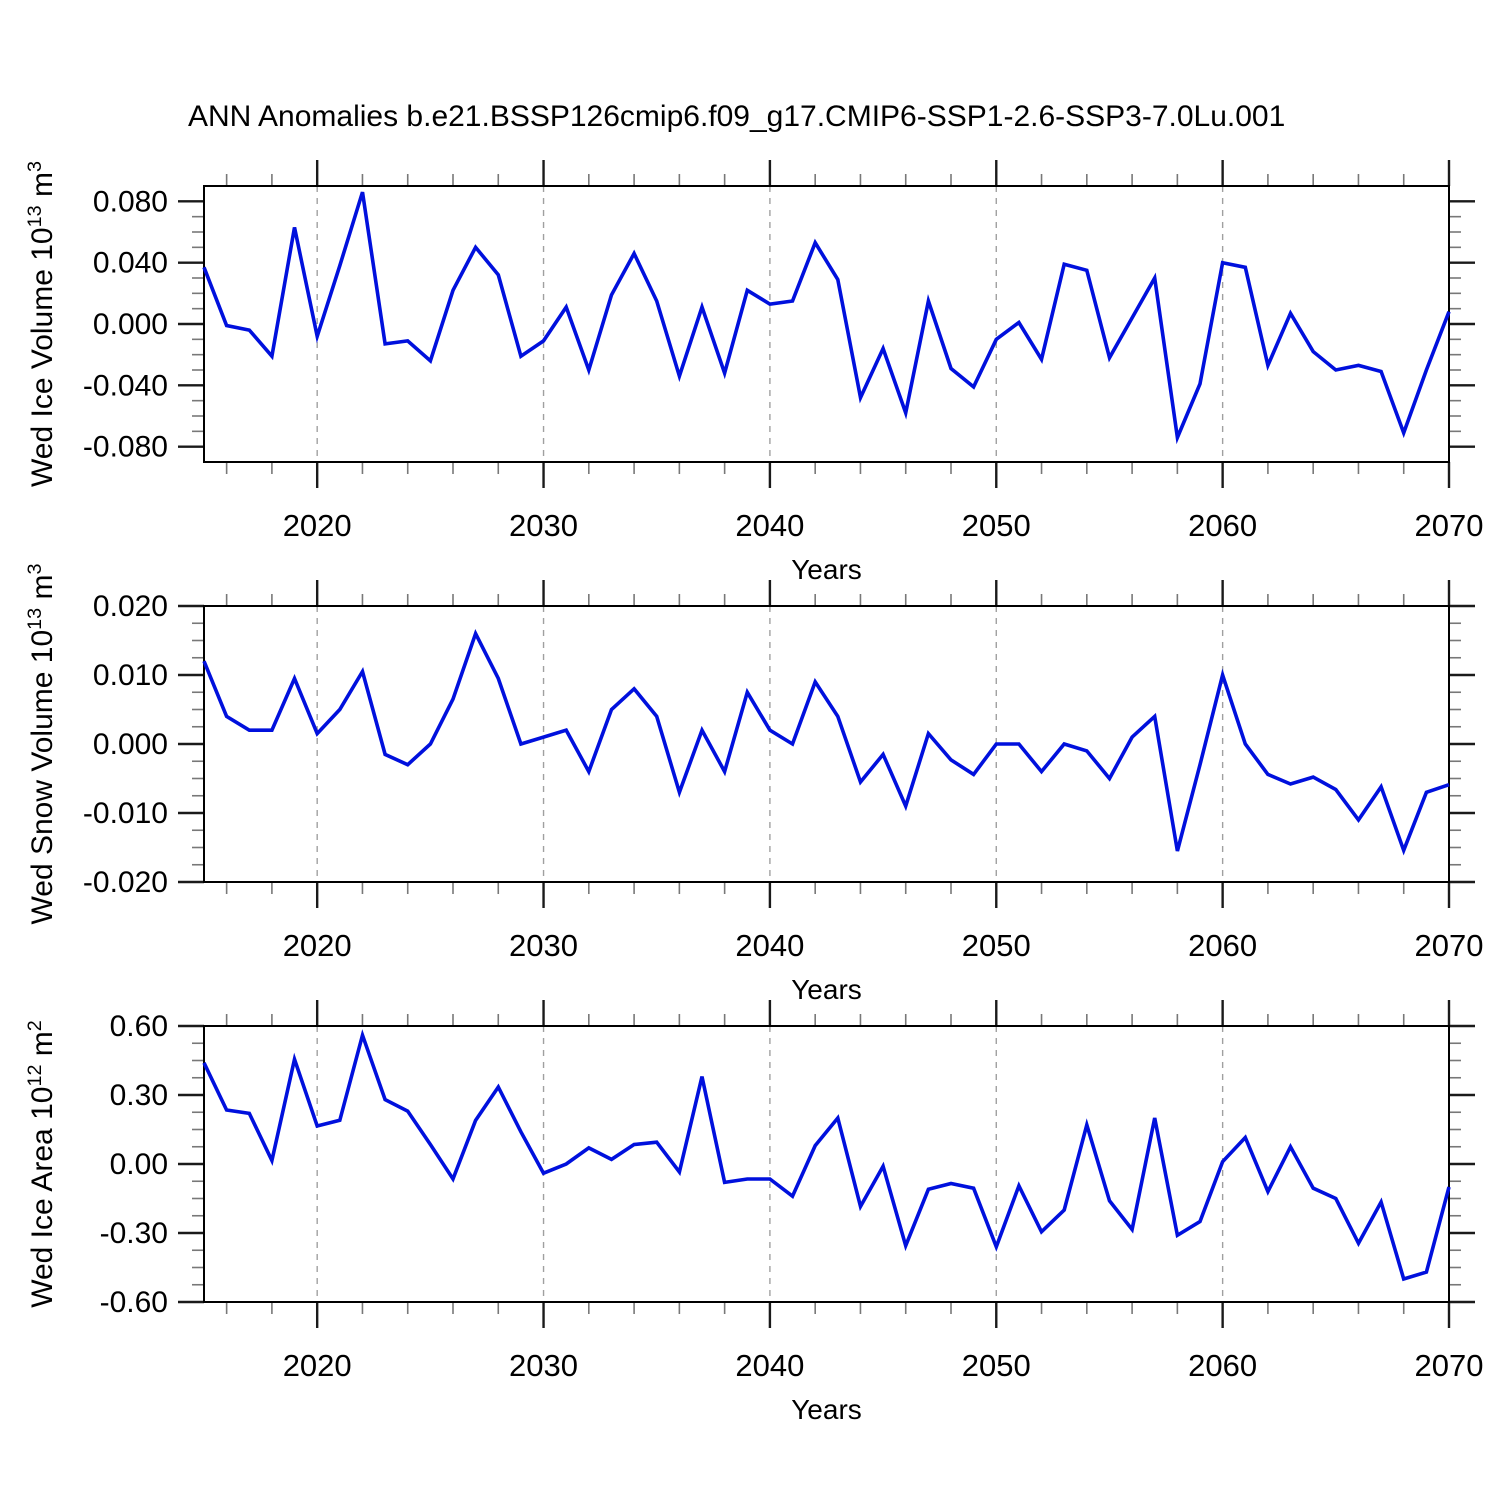  I want to click on y-tick-label: 0.30, so click(139, 1095).